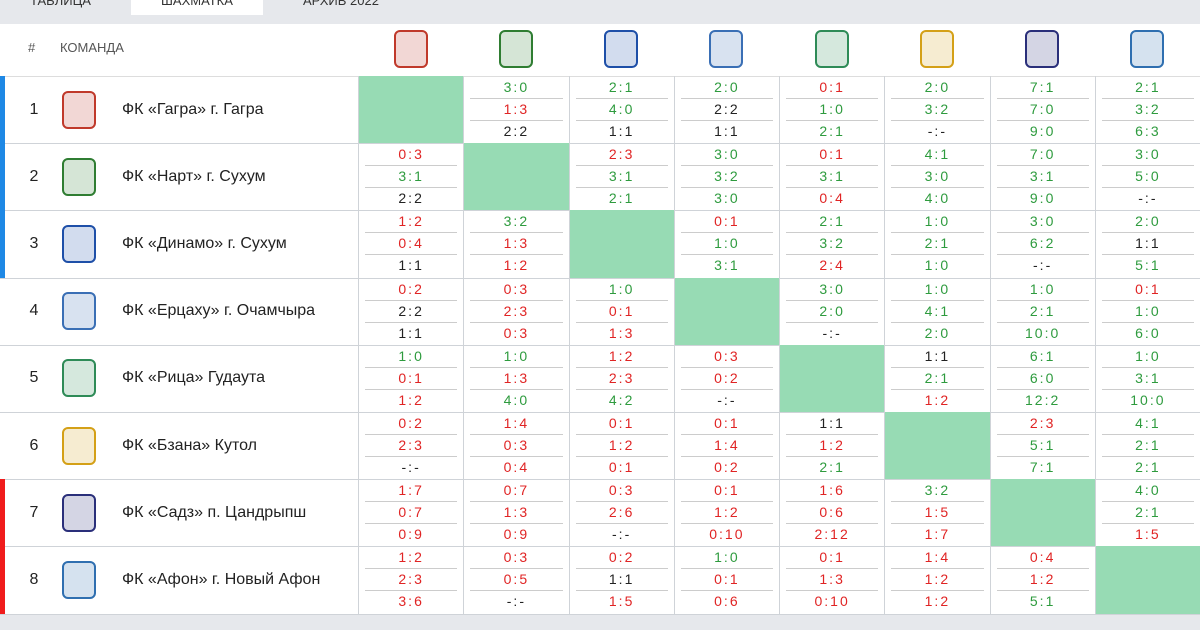 Image resolution: width=1200 pixels, height=630 pixels. Describe the element at coordinates (937, 534) in the screenshot. I see `score: 1:7` at that location.